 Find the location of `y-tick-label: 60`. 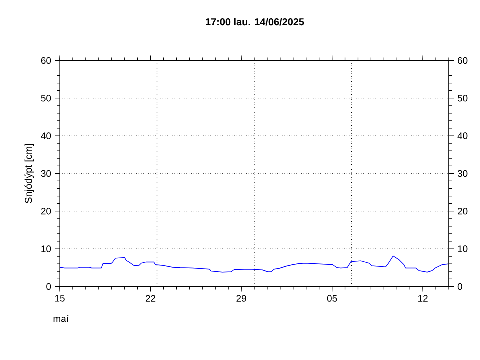

y-tick-label: 60 is located at coordinates (46, 60).